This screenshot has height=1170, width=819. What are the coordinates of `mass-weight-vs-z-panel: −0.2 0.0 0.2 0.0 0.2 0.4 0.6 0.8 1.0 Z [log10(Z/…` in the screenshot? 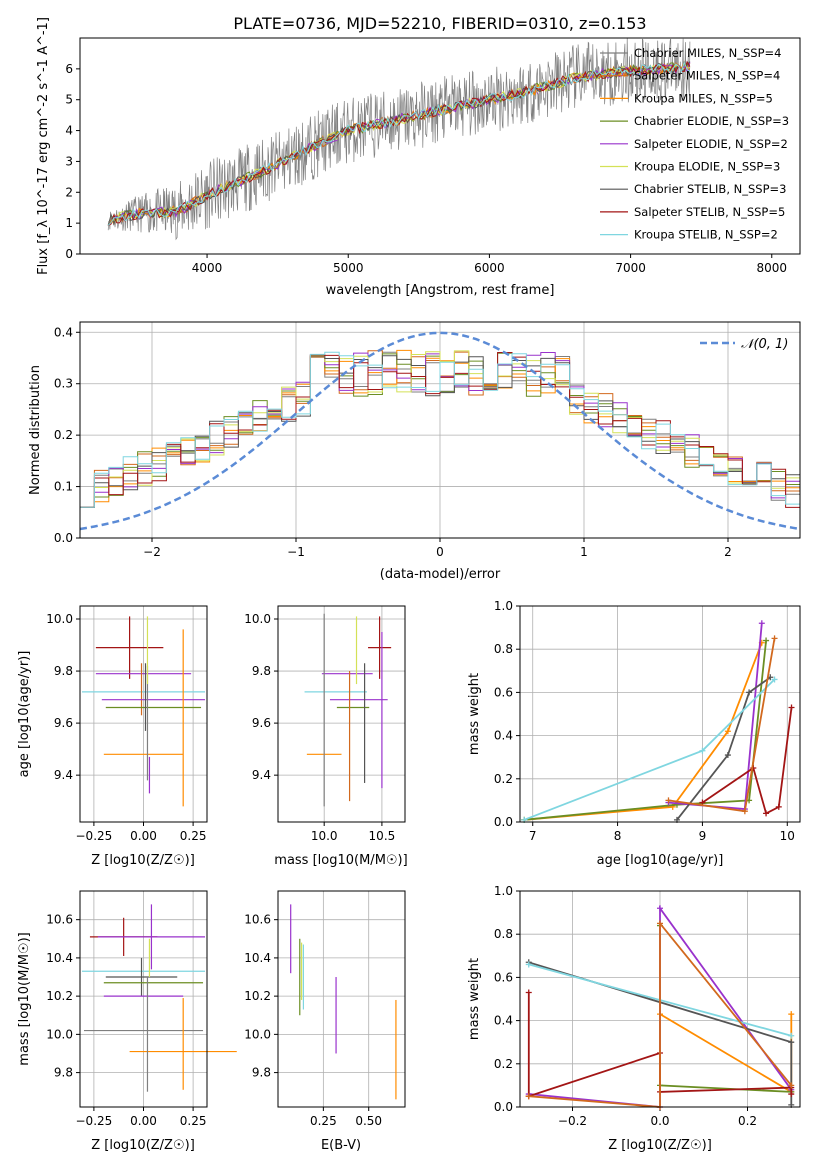 It's located at (634, 1018).